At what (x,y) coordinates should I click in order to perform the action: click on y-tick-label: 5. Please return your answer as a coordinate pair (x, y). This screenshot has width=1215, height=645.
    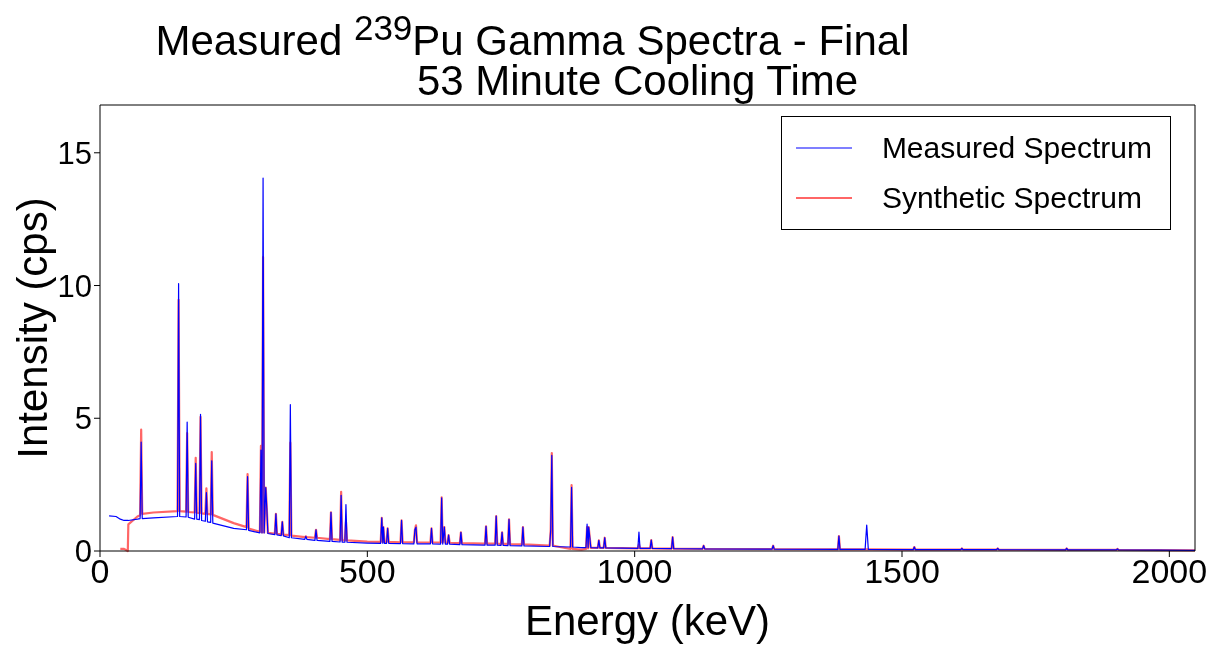
    Looking at the image, I should click on (83, 419).